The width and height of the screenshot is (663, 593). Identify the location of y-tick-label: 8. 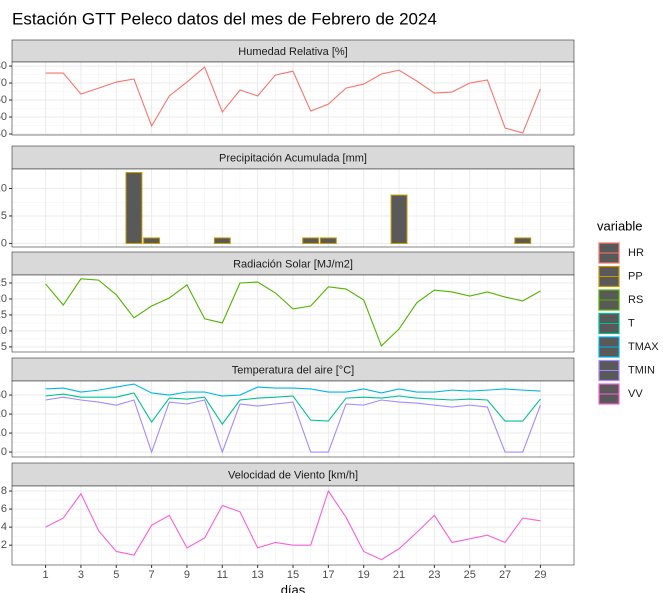
(4, 491).